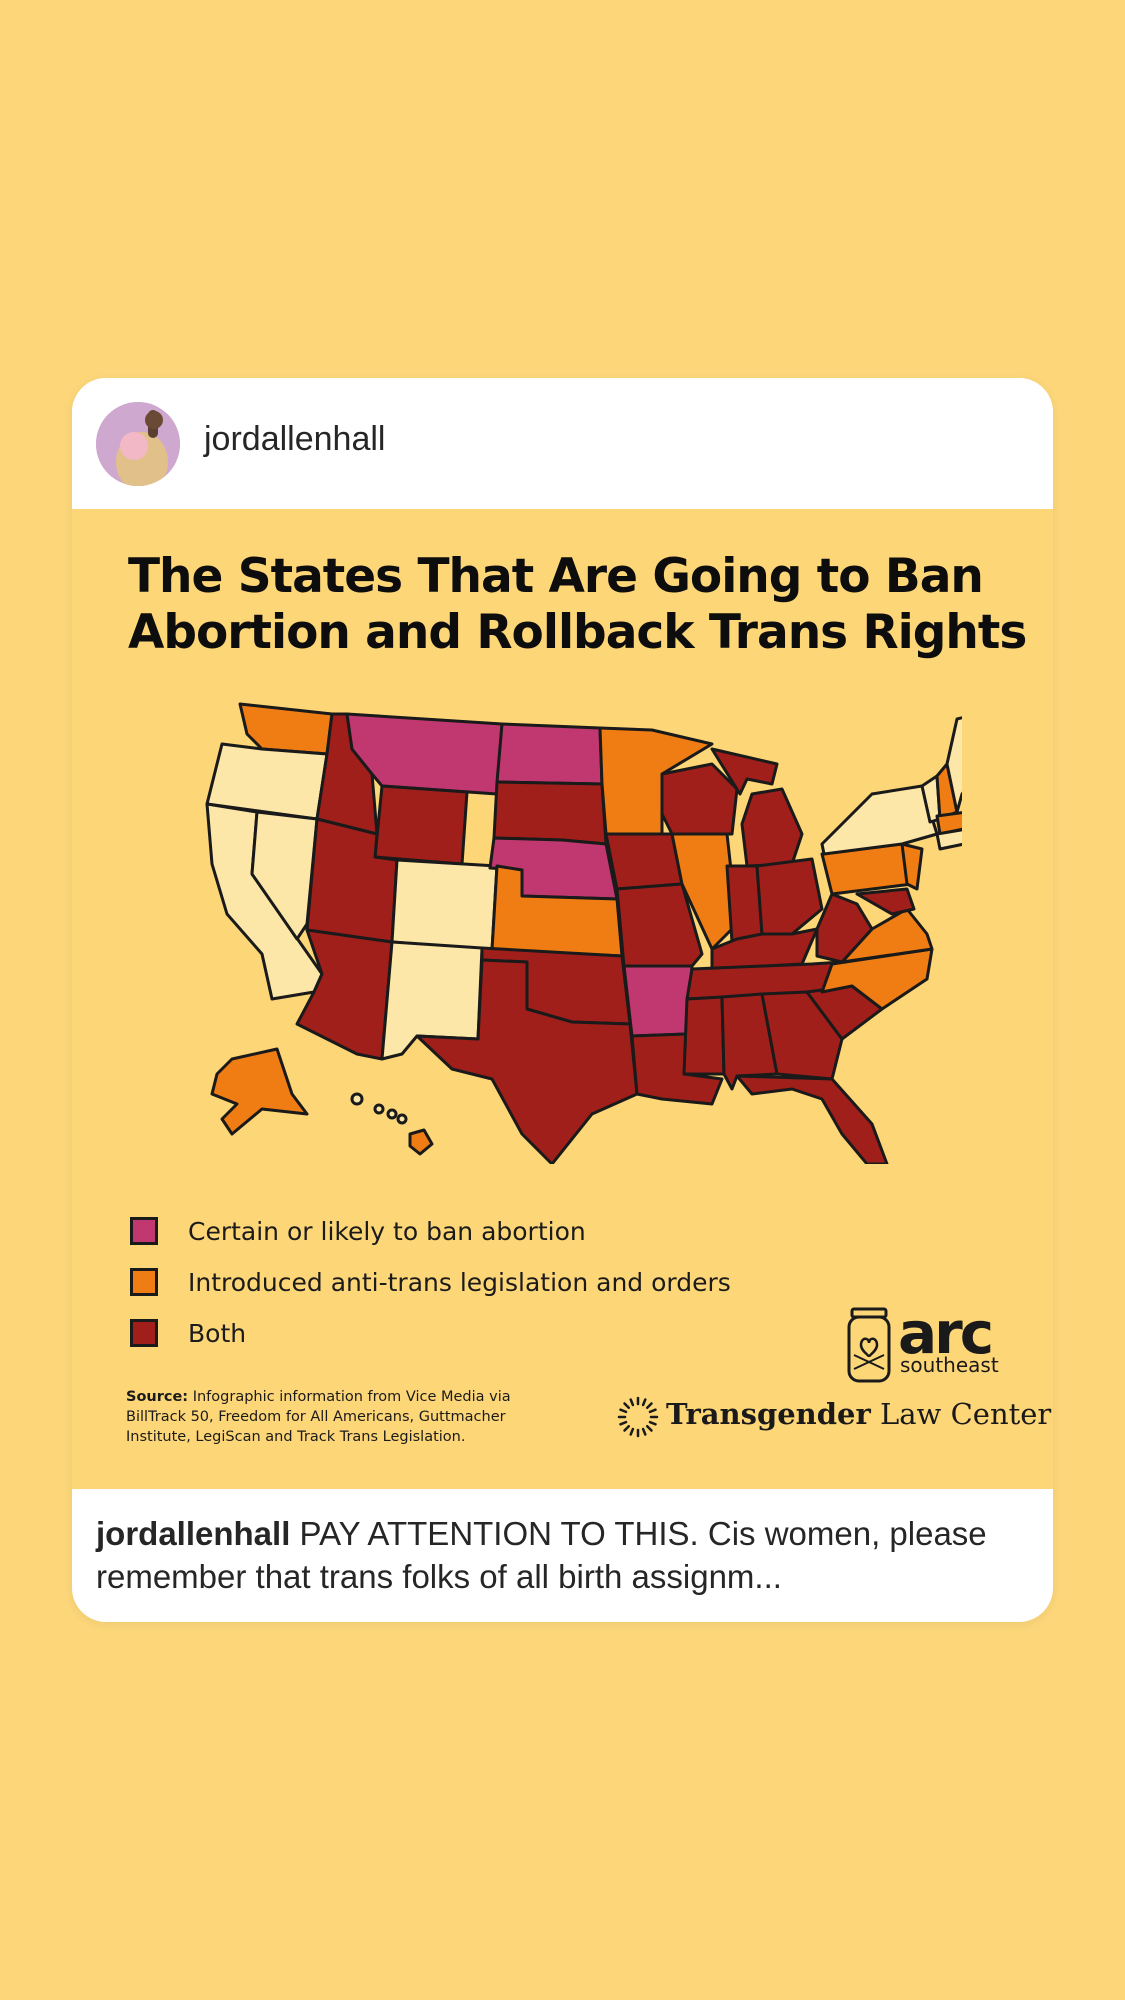 The height and width of the screenshot is (2000, 1125). Describe the element at coordinates (421, 1142) in the screenshot. I see `state-hawaii-big` at that location.